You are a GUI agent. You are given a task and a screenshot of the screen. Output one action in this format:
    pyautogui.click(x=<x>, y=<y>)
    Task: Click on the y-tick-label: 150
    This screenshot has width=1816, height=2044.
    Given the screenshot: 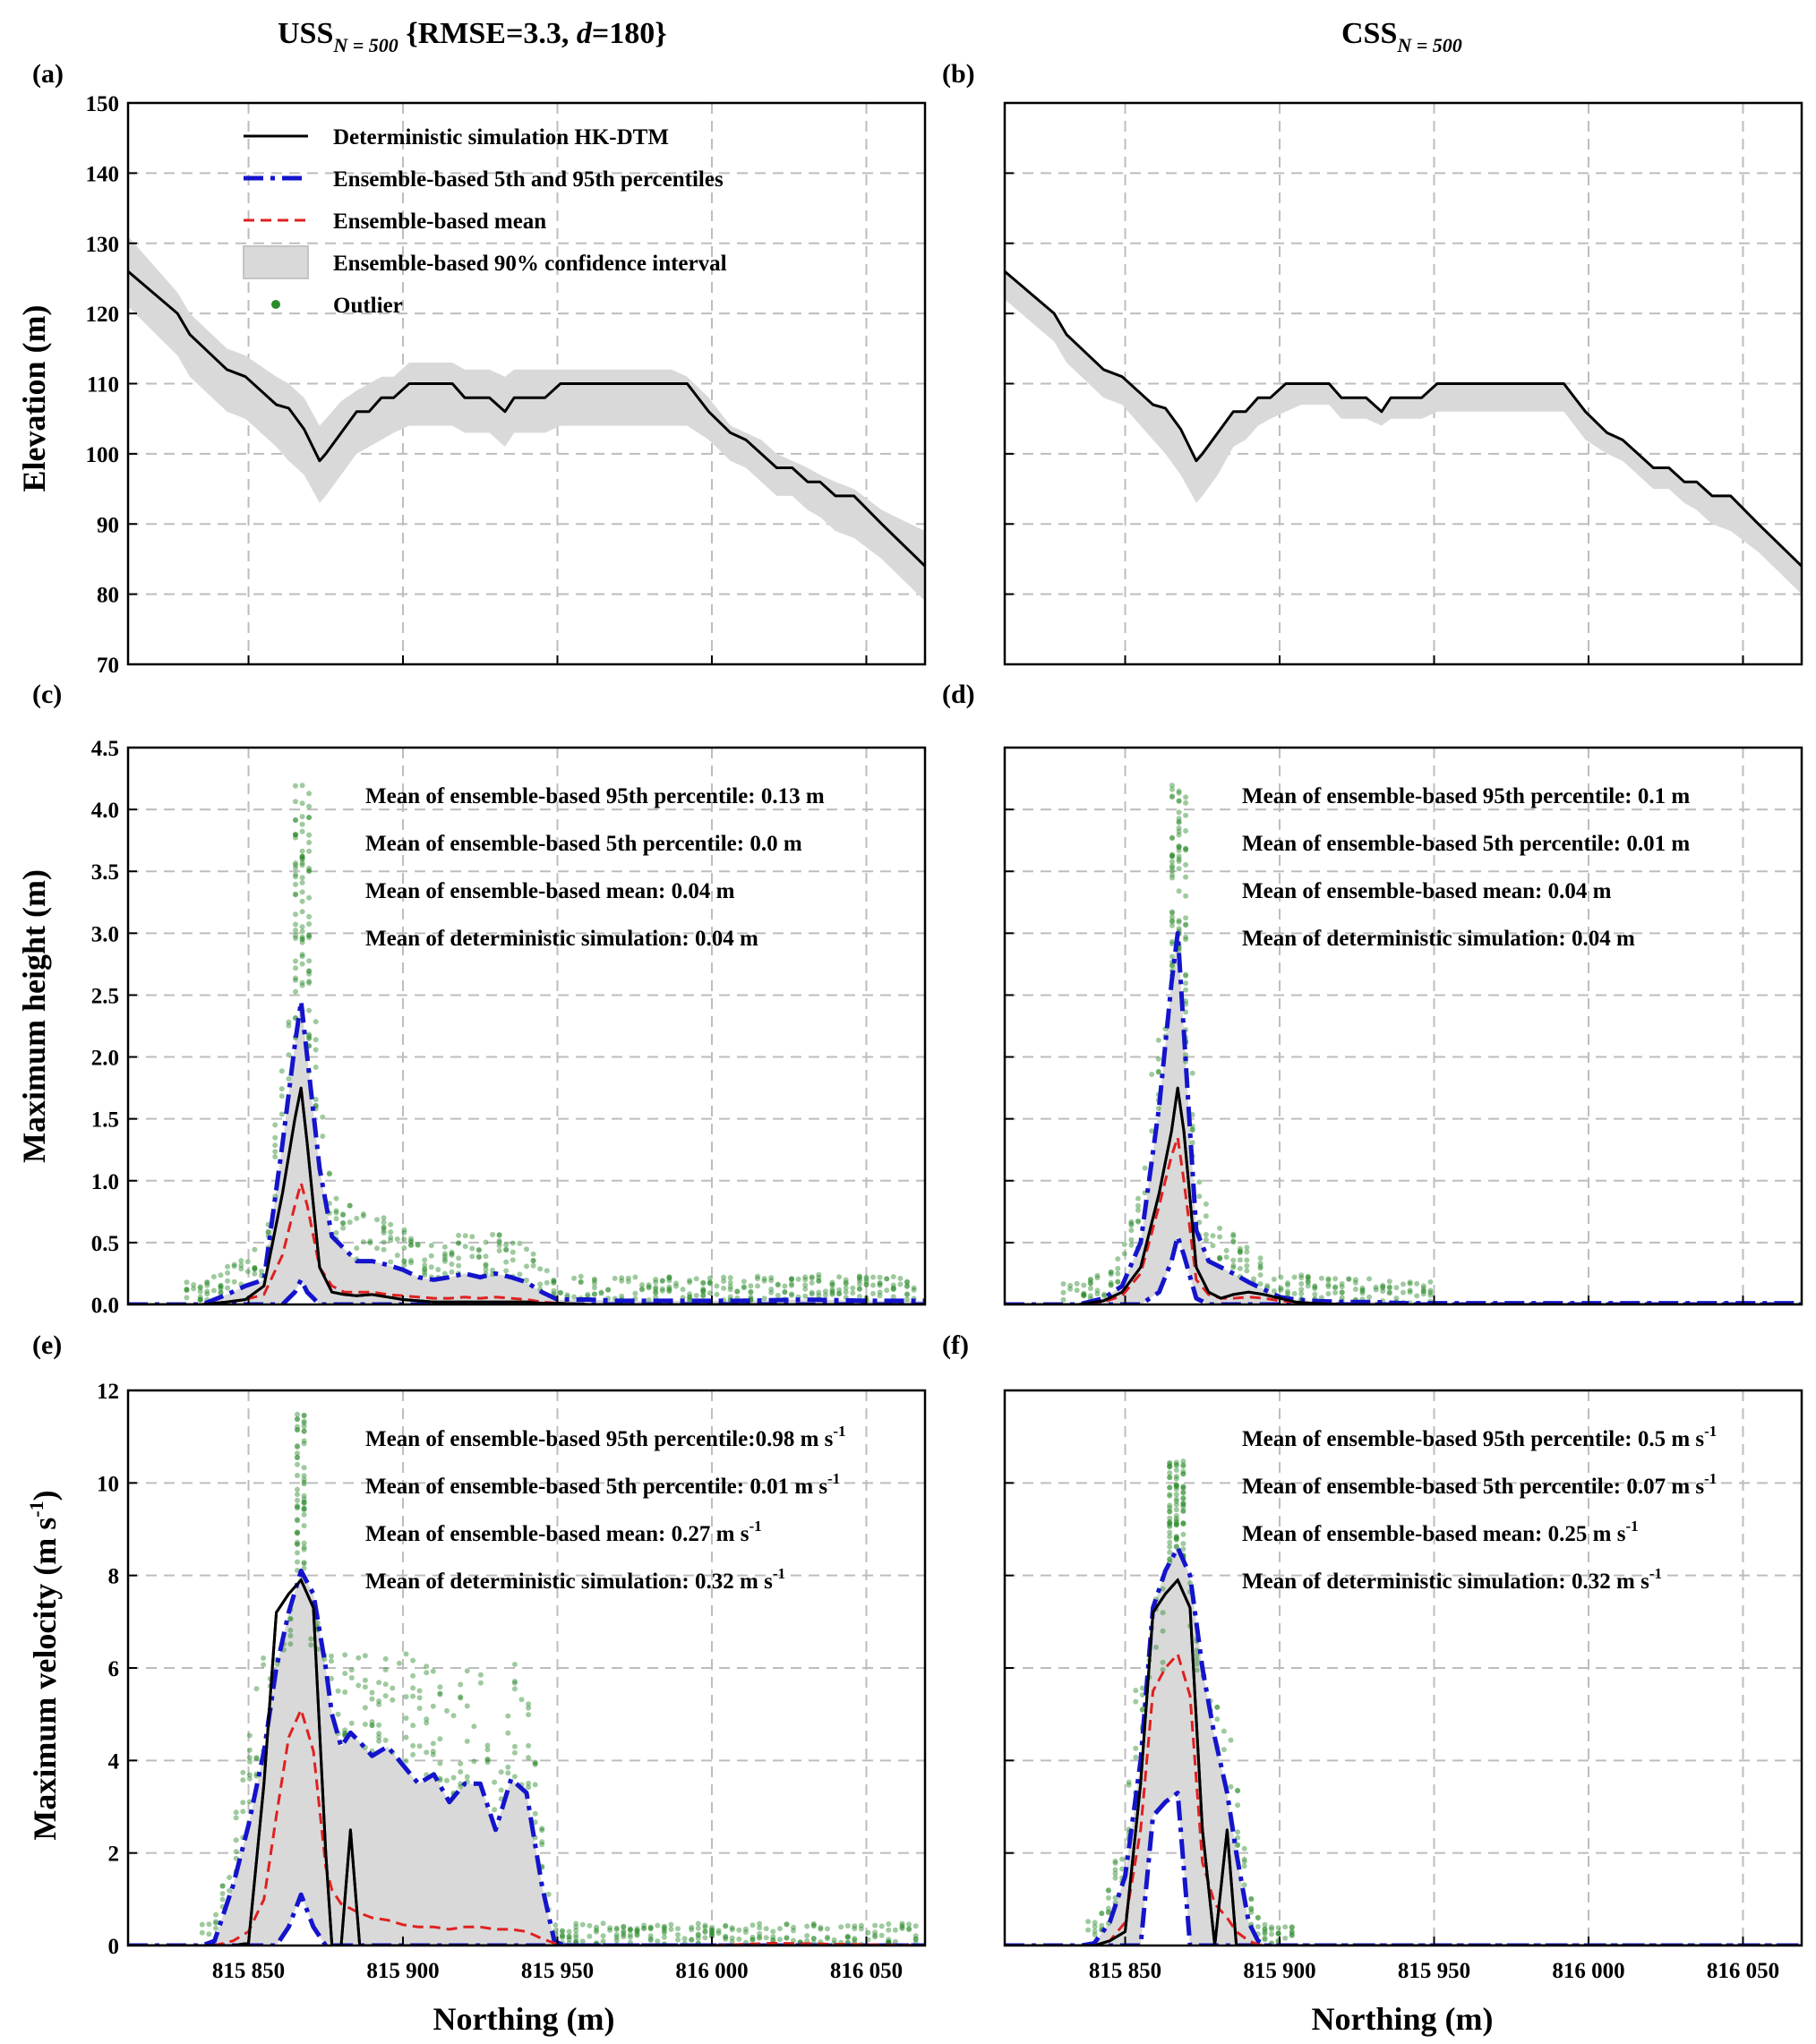 What is the action you would take?
    pyautogui.click(x=103, y=104)
    